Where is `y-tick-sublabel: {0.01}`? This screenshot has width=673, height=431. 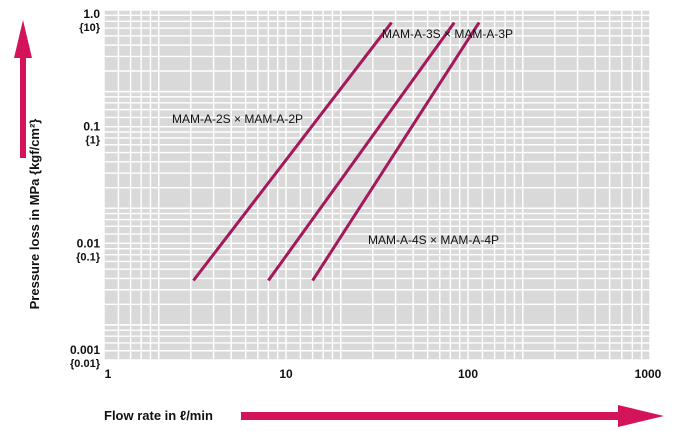 y-tick-sublabel: {0.01} is located at coordinates (85, 364).